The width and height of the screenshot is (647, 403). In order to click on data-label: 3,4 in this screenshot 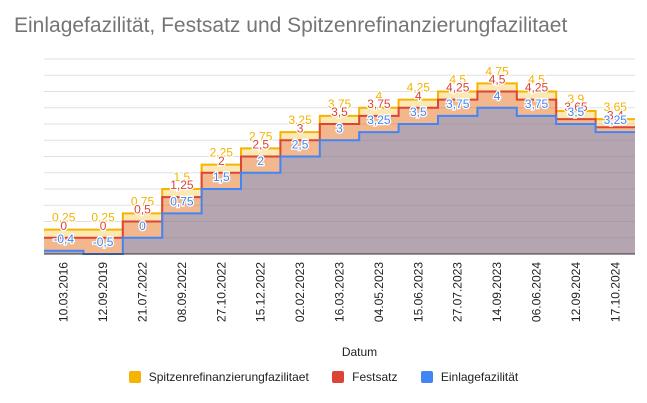, I will do `click(615, 115)`.